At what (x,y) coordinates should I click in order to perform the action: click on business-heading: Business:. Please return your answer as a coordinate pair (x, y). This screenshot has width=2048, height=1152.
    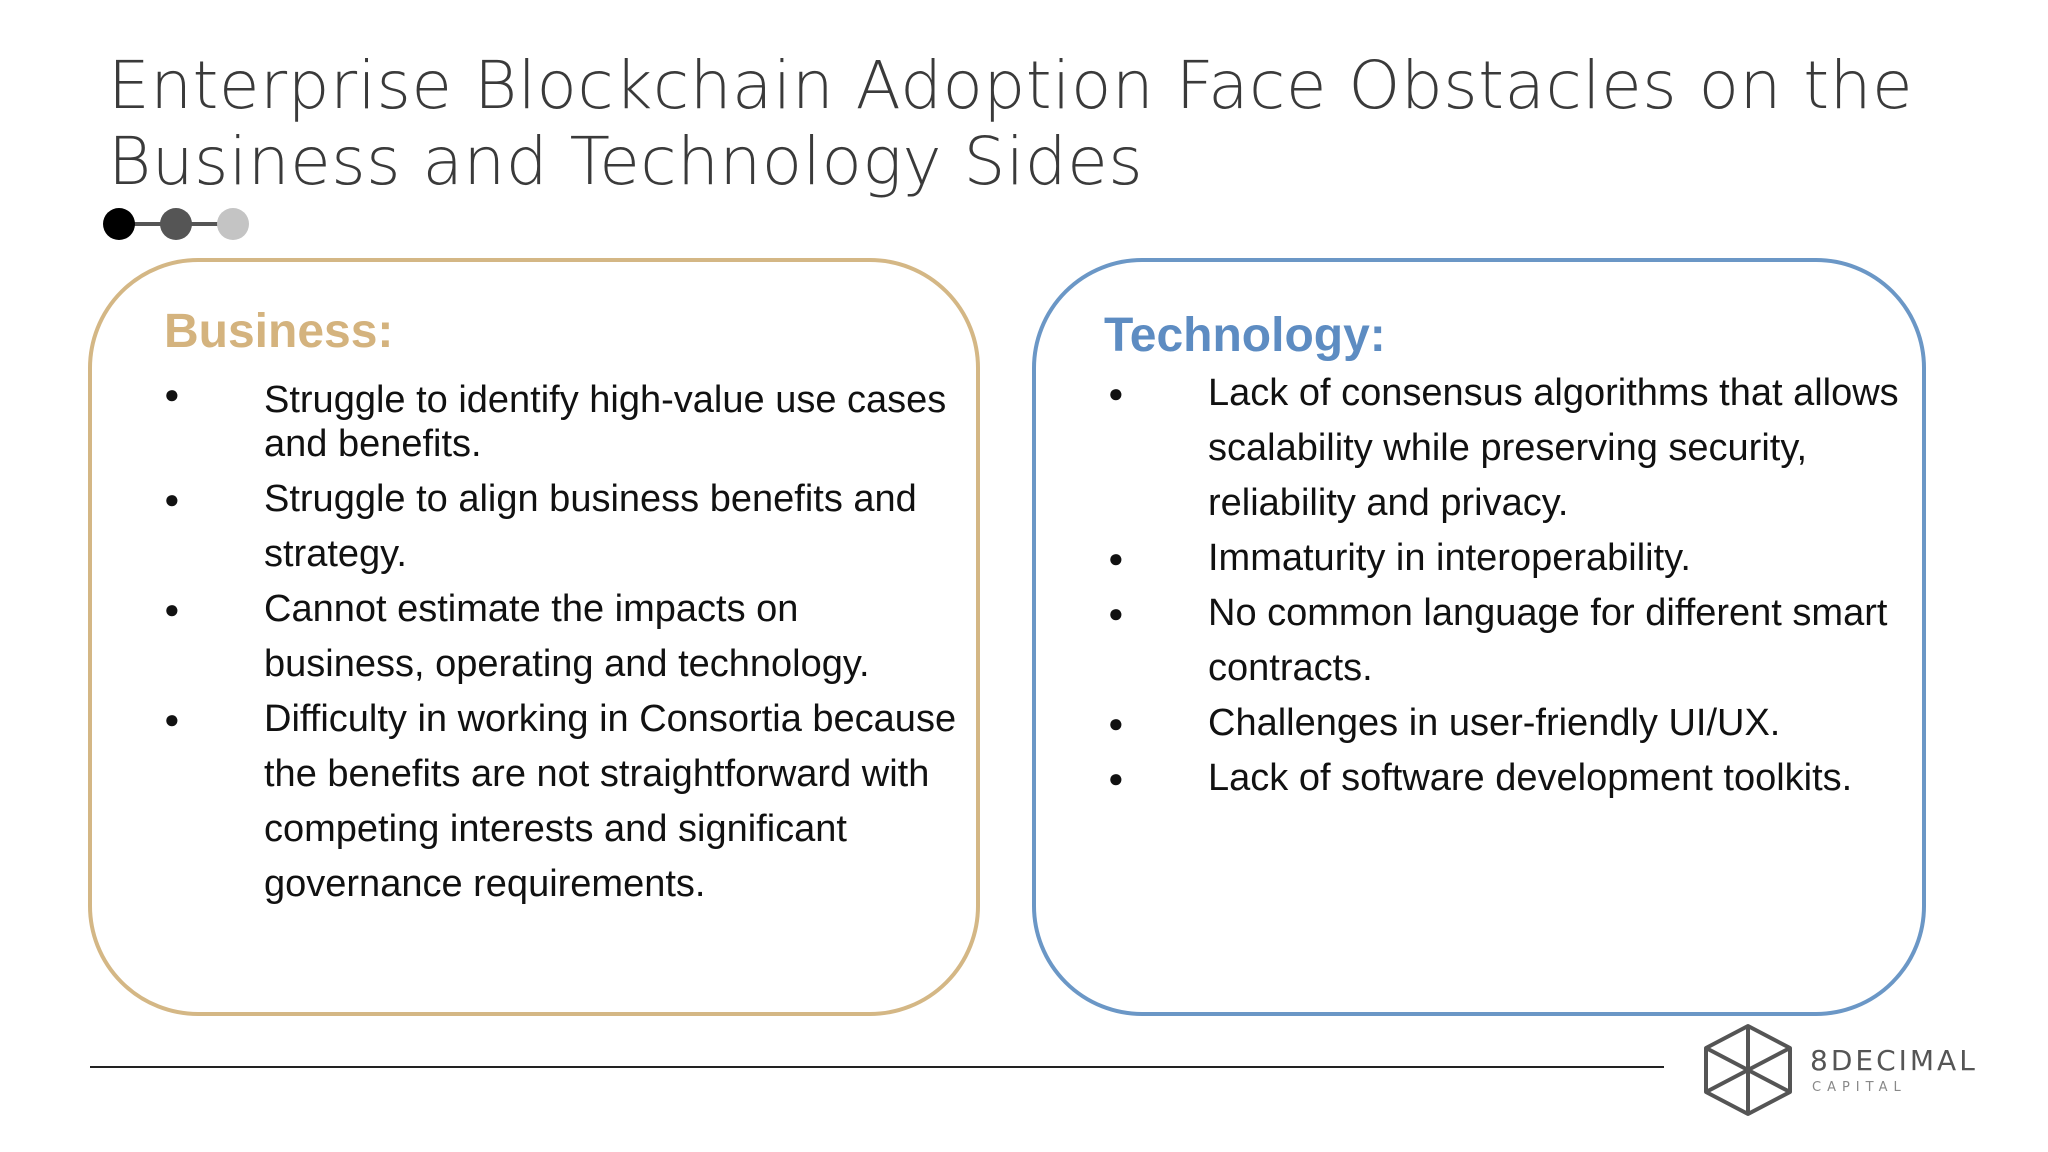
    Looking at the image, I should click on (279, 331).